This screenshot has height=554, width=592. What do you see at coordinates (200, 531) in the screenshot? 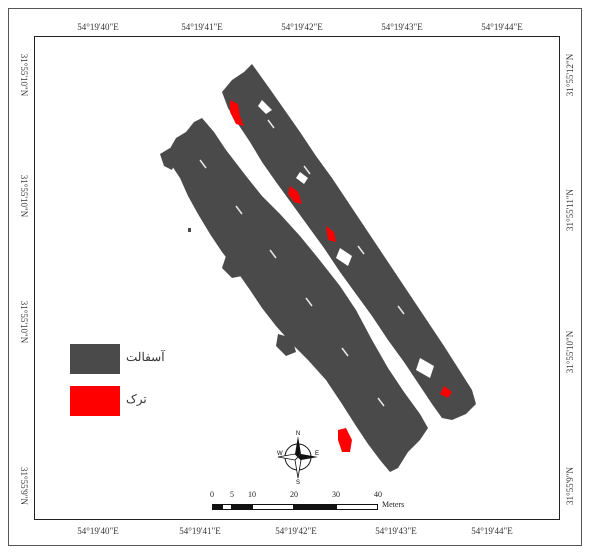
I see `bottom-coord-2: 54°19'41"E` at bounding box center [200, 531].